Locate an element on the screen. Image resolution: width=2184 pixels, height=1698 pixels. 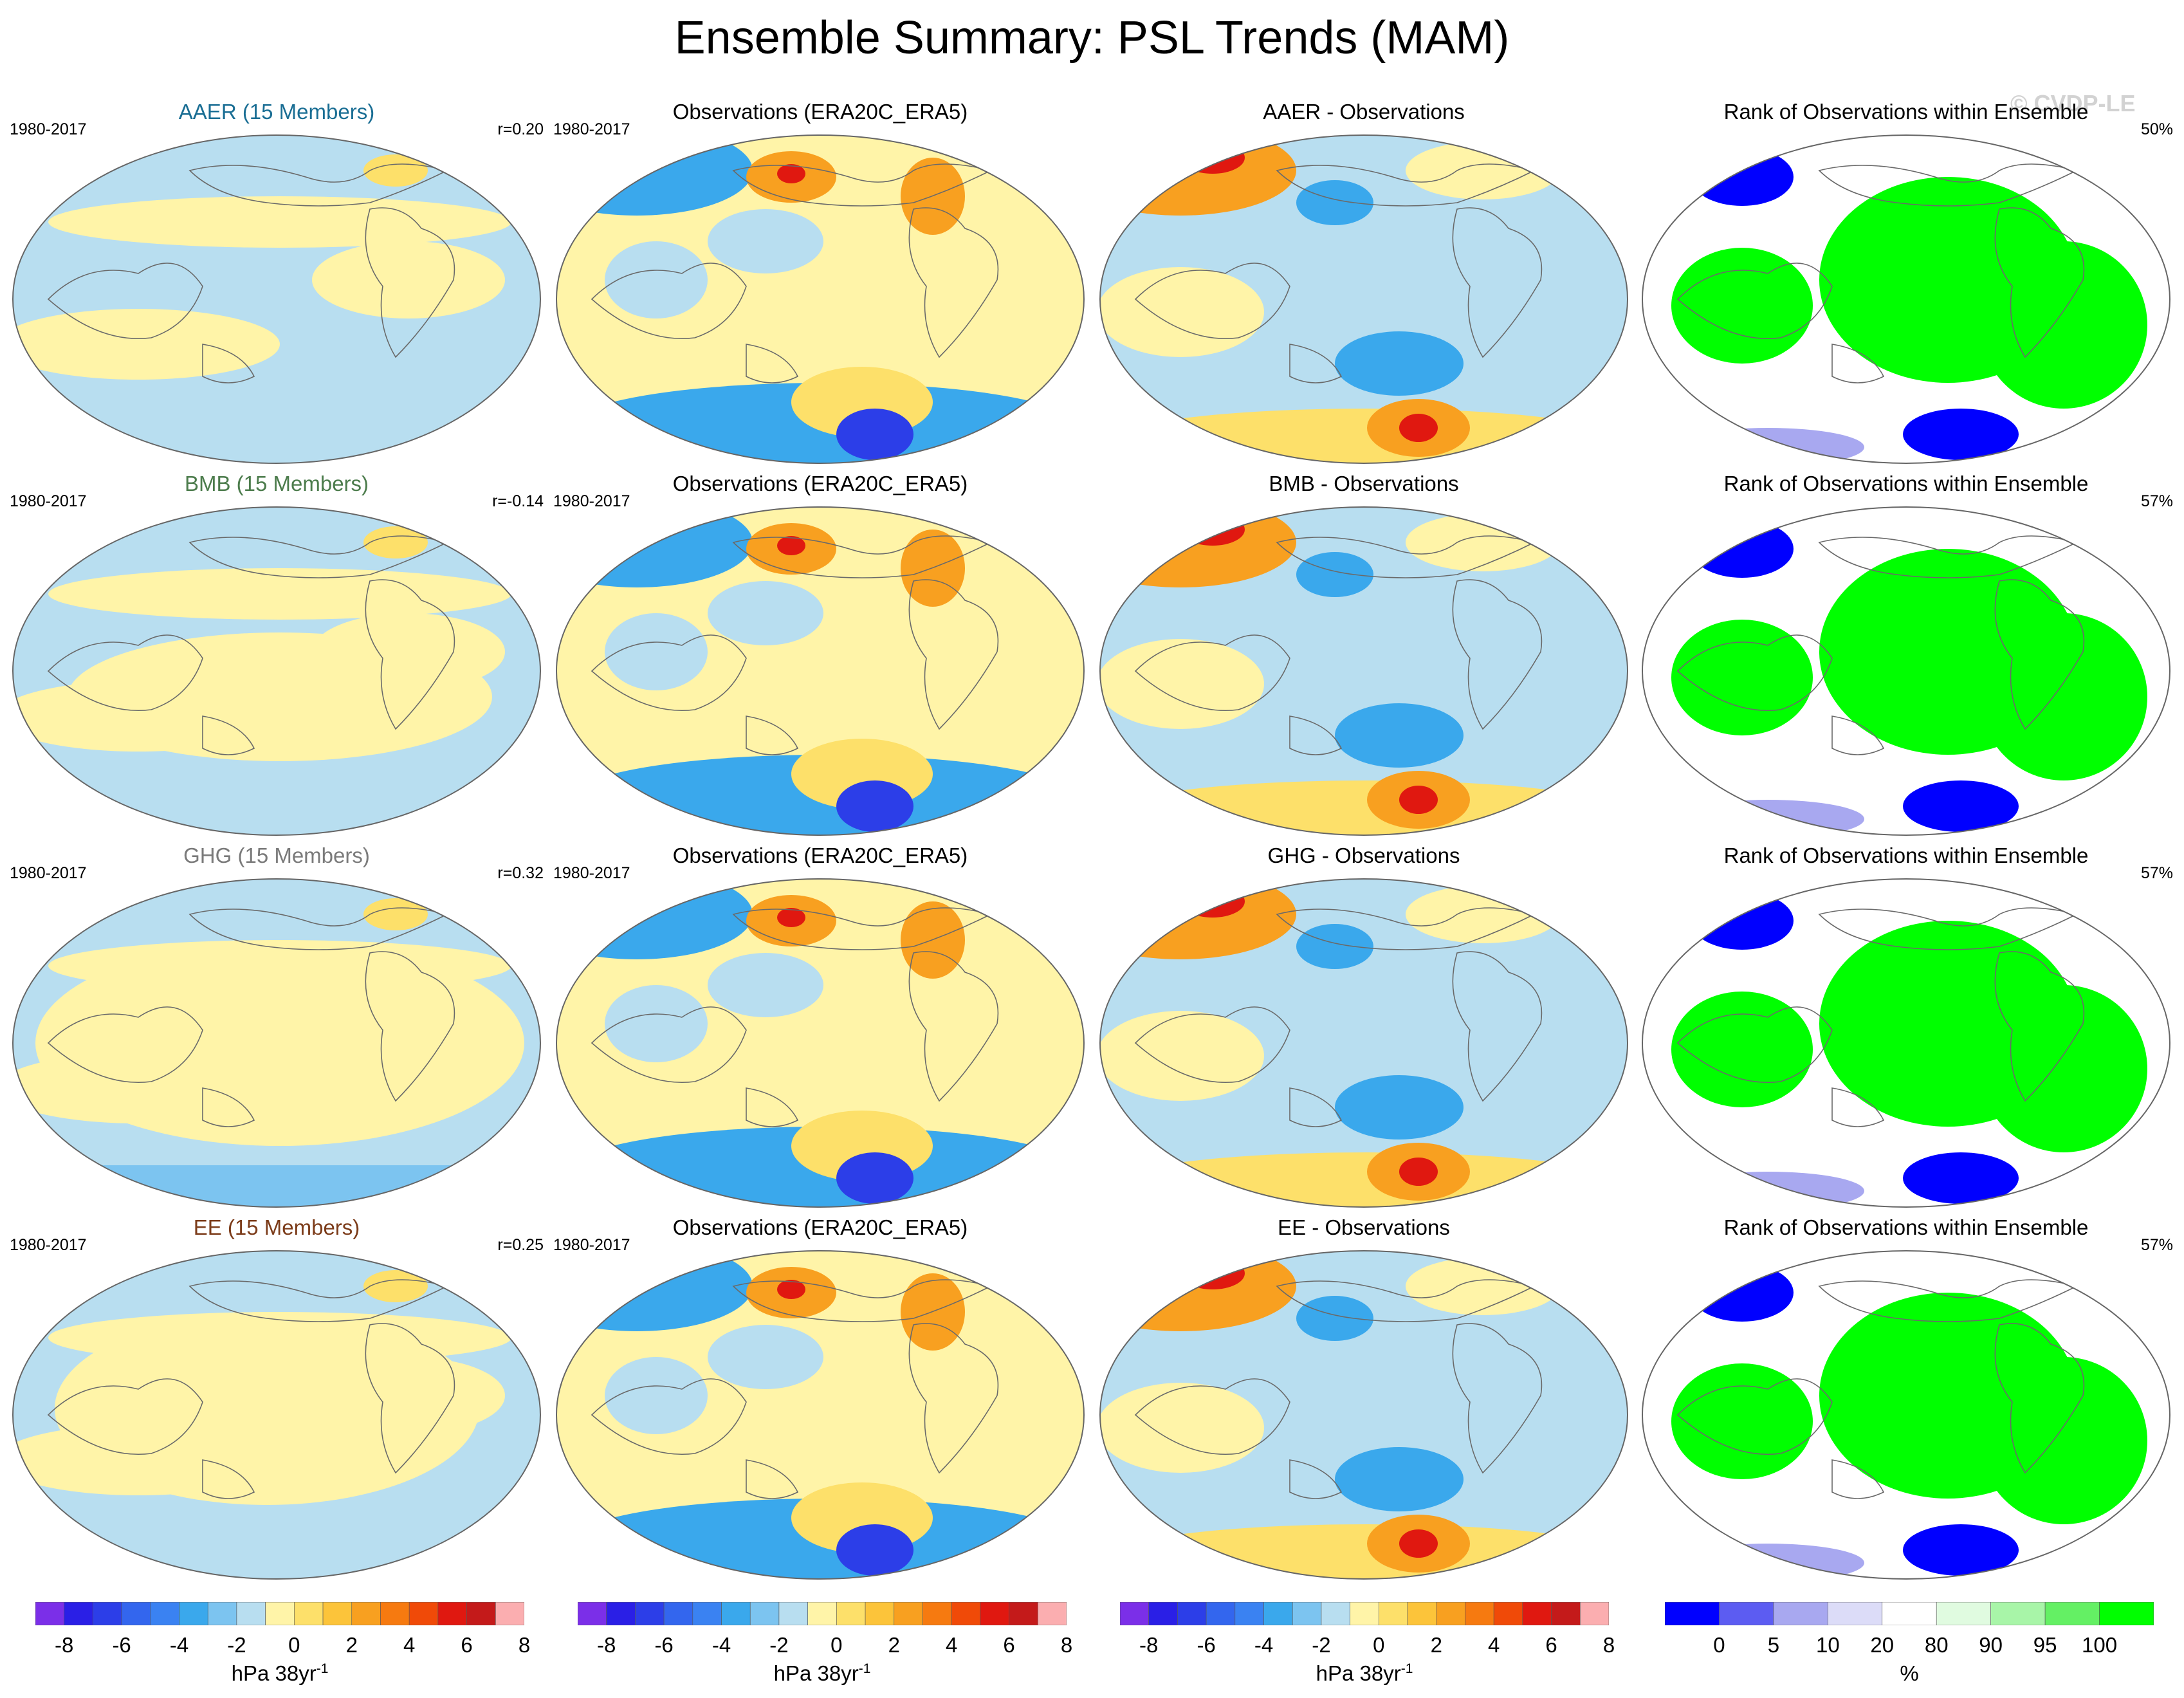
map-panel-ensemble: EE (15 Members) 1980-2017 r=0.25 is located at coordinates (277, 1398).